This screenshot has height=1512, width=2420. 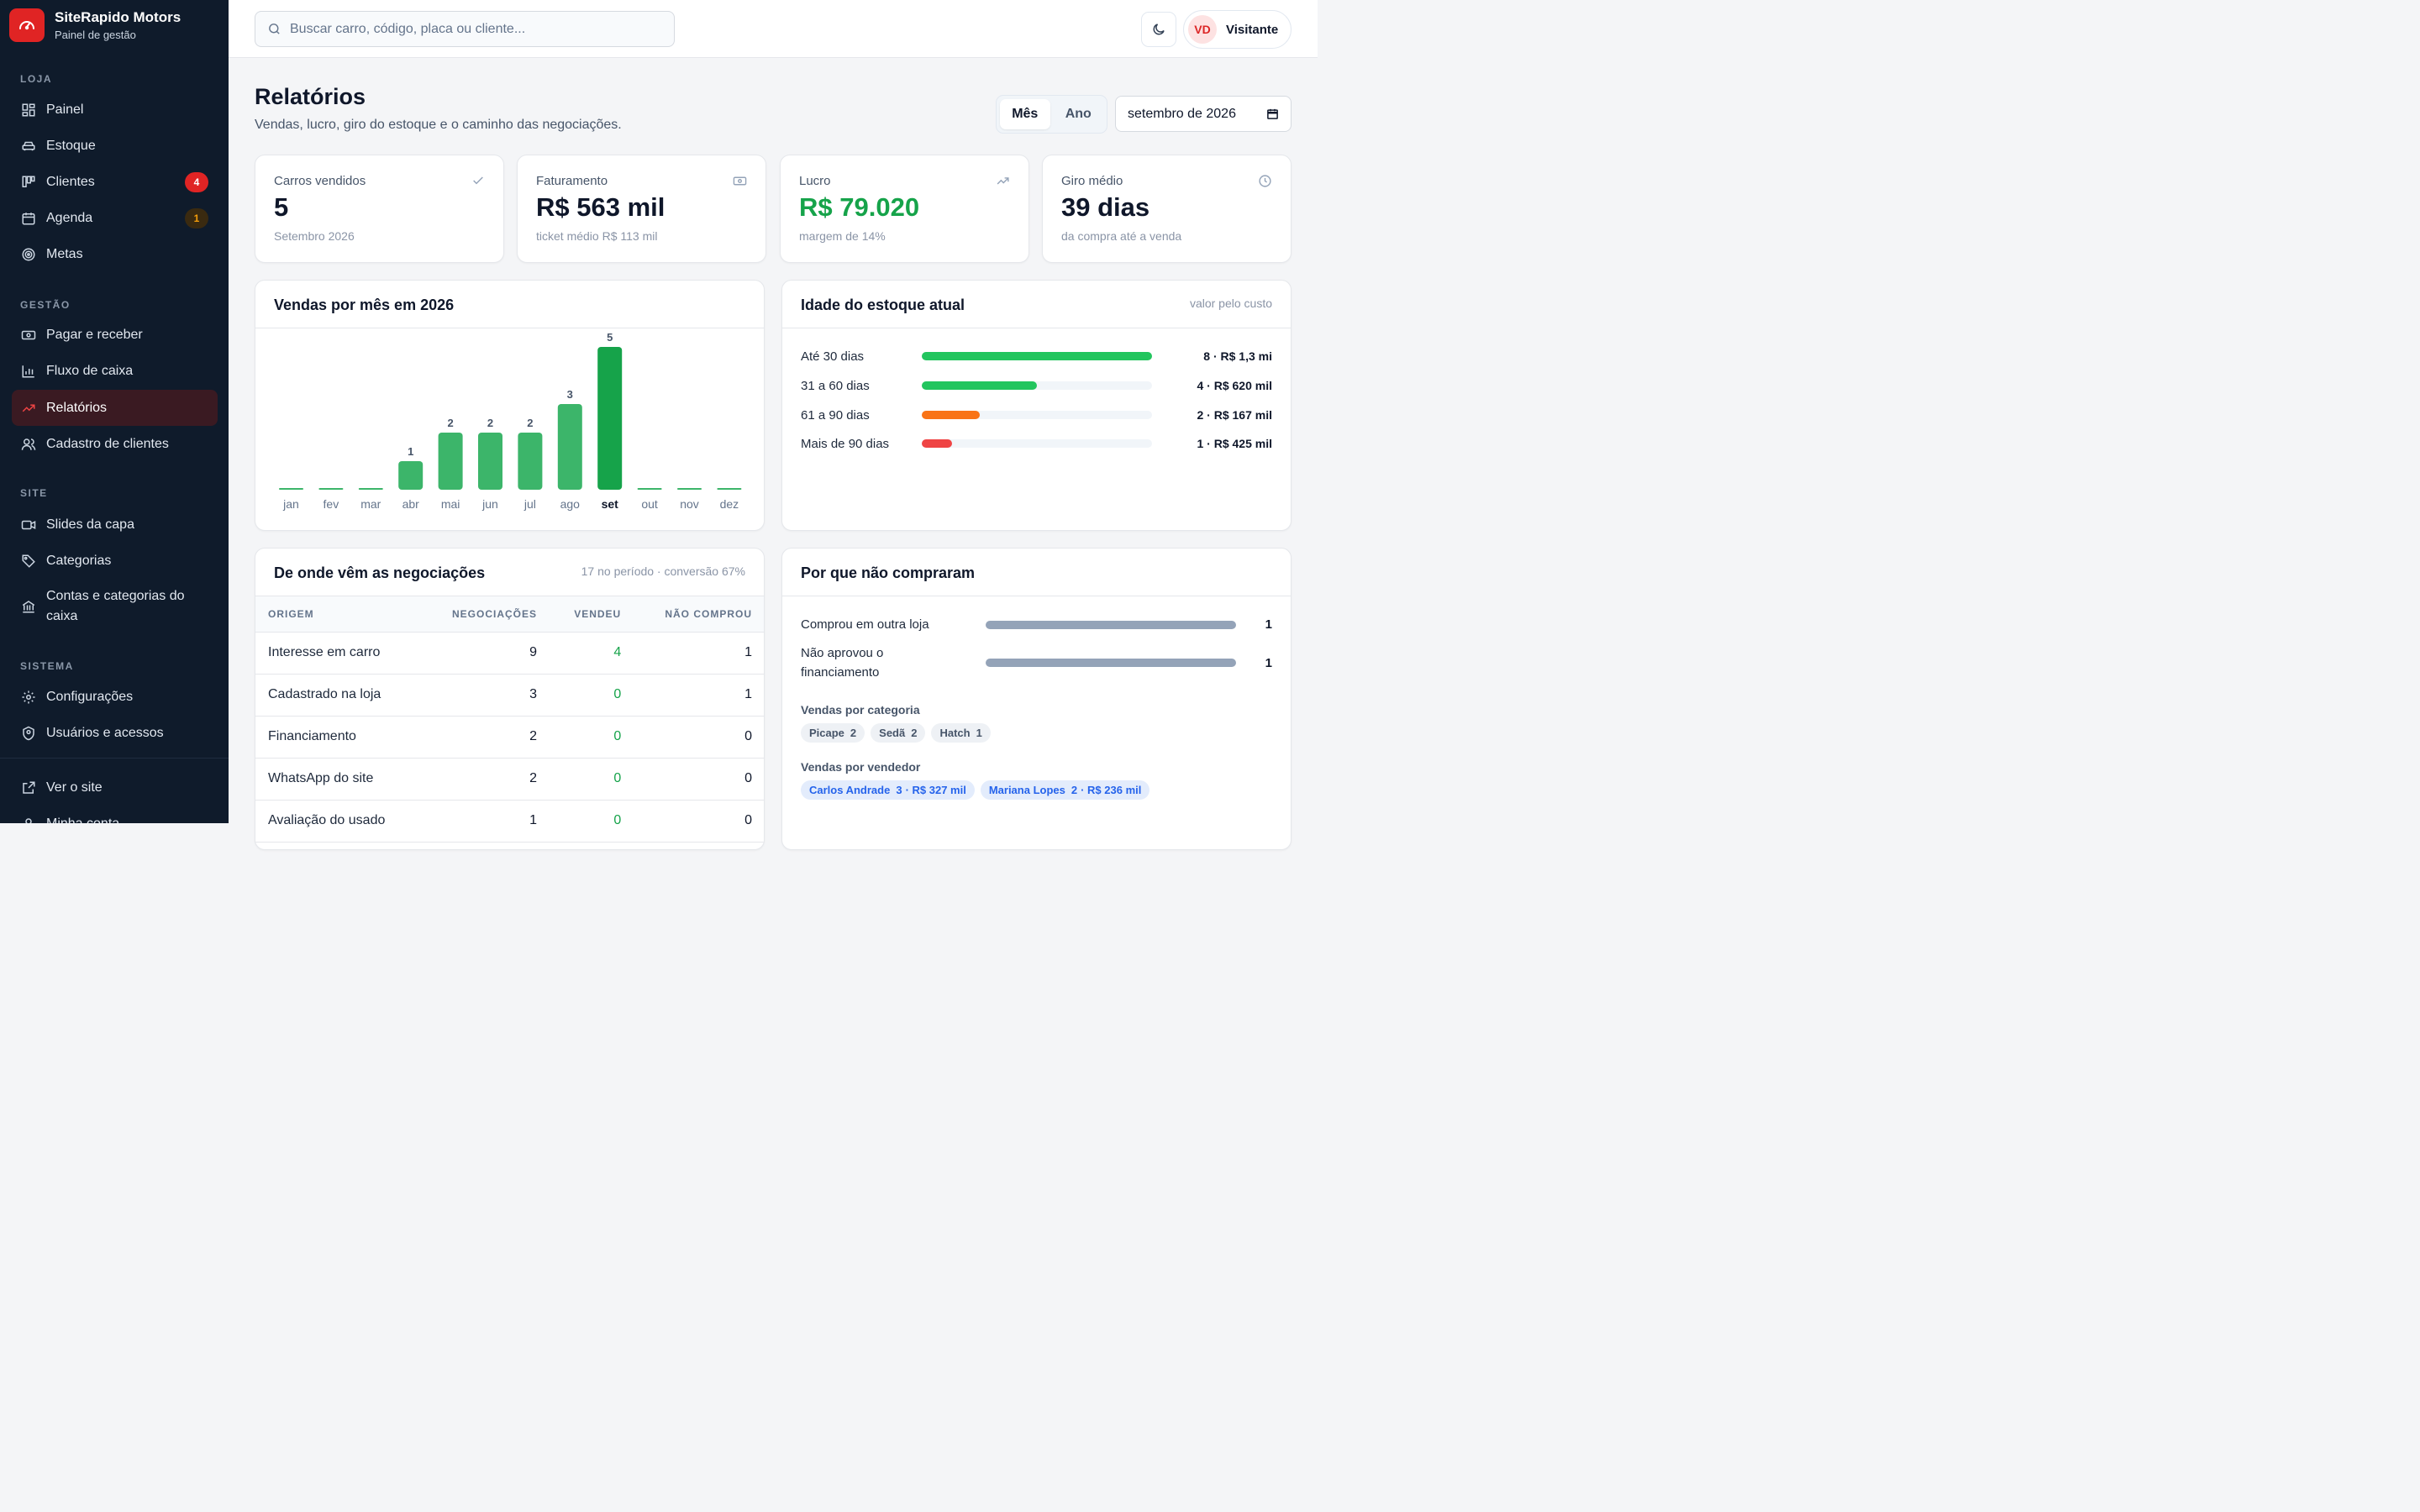 What do you see at coordinates (115, 146) in the screenshot?
I see `sidebar-item-estoque: Estoque` at bounding box center [115, 146].